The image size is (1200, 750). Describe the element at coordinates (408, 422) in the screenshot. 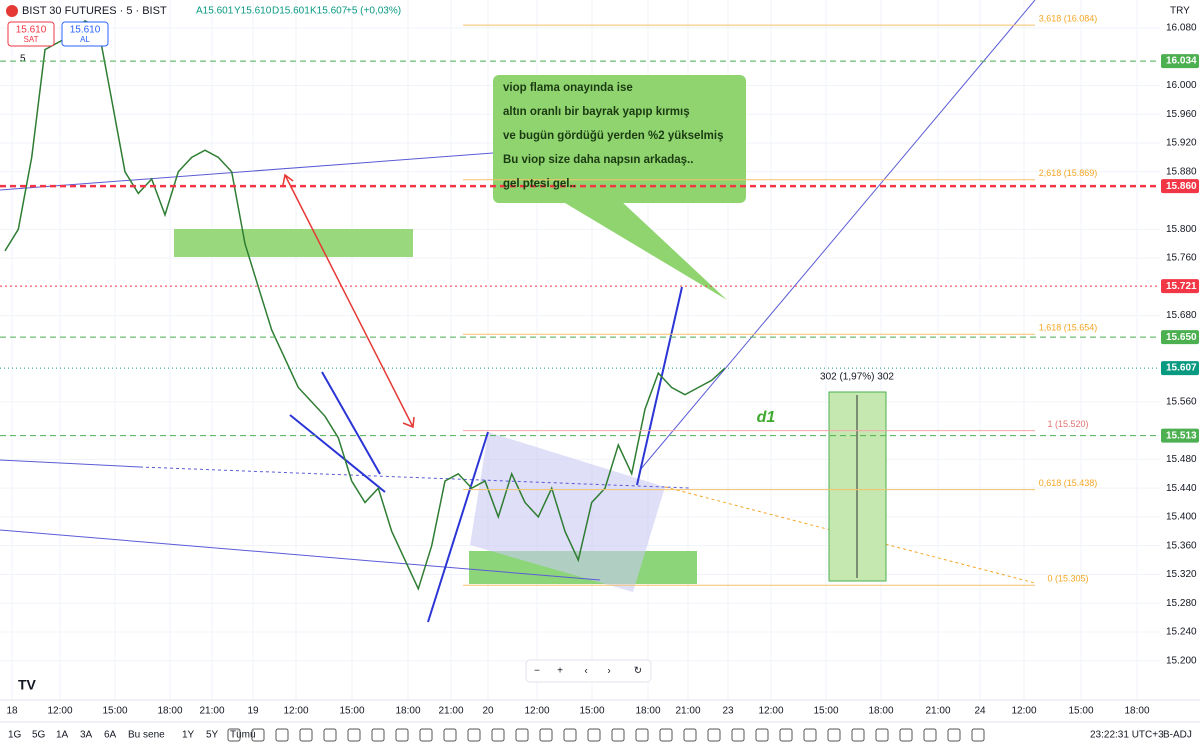

I see `arrow-head` at that location.